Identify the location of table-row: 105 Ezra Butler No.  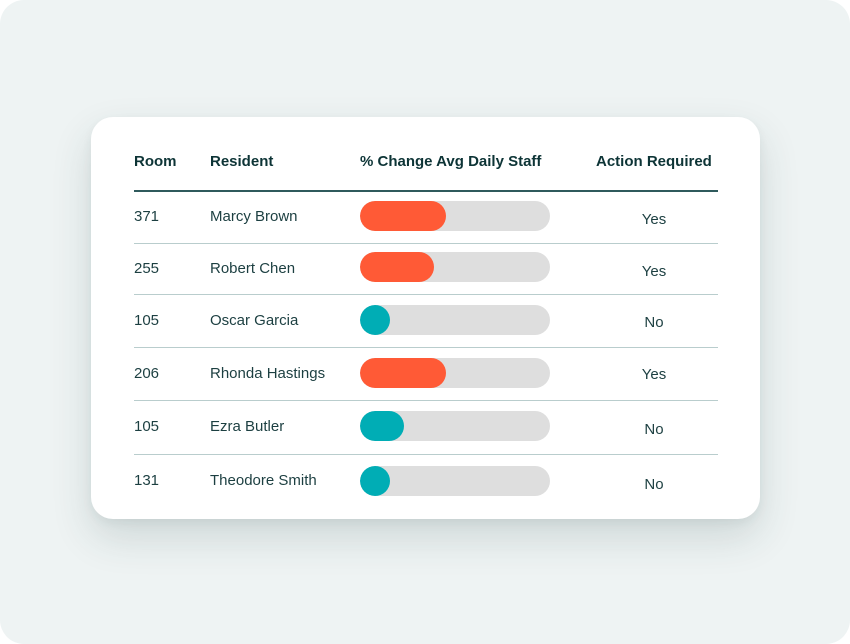
(426, 428).